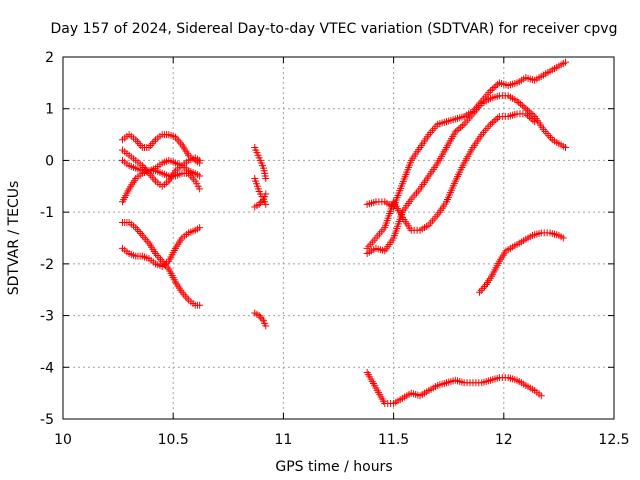 The width and height of the screenshot is (640, 480). What do you see at coordinates (47, 265) in the screenshot?
I see `y-tick-label: -2` at bounding box center [47, 265].